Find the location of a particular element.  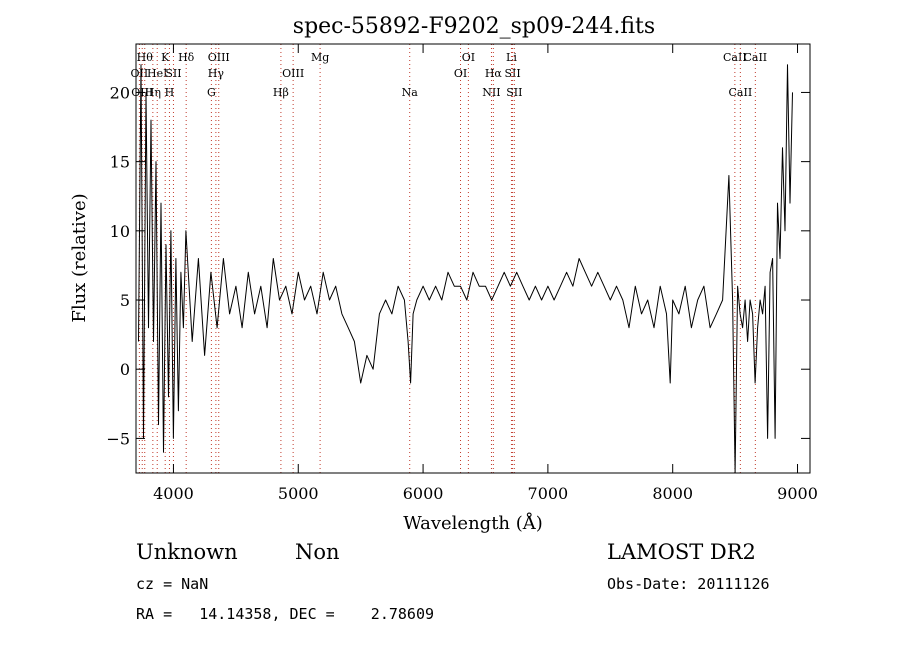

y-tick-label: −5 is located at coordinates (118, 438).